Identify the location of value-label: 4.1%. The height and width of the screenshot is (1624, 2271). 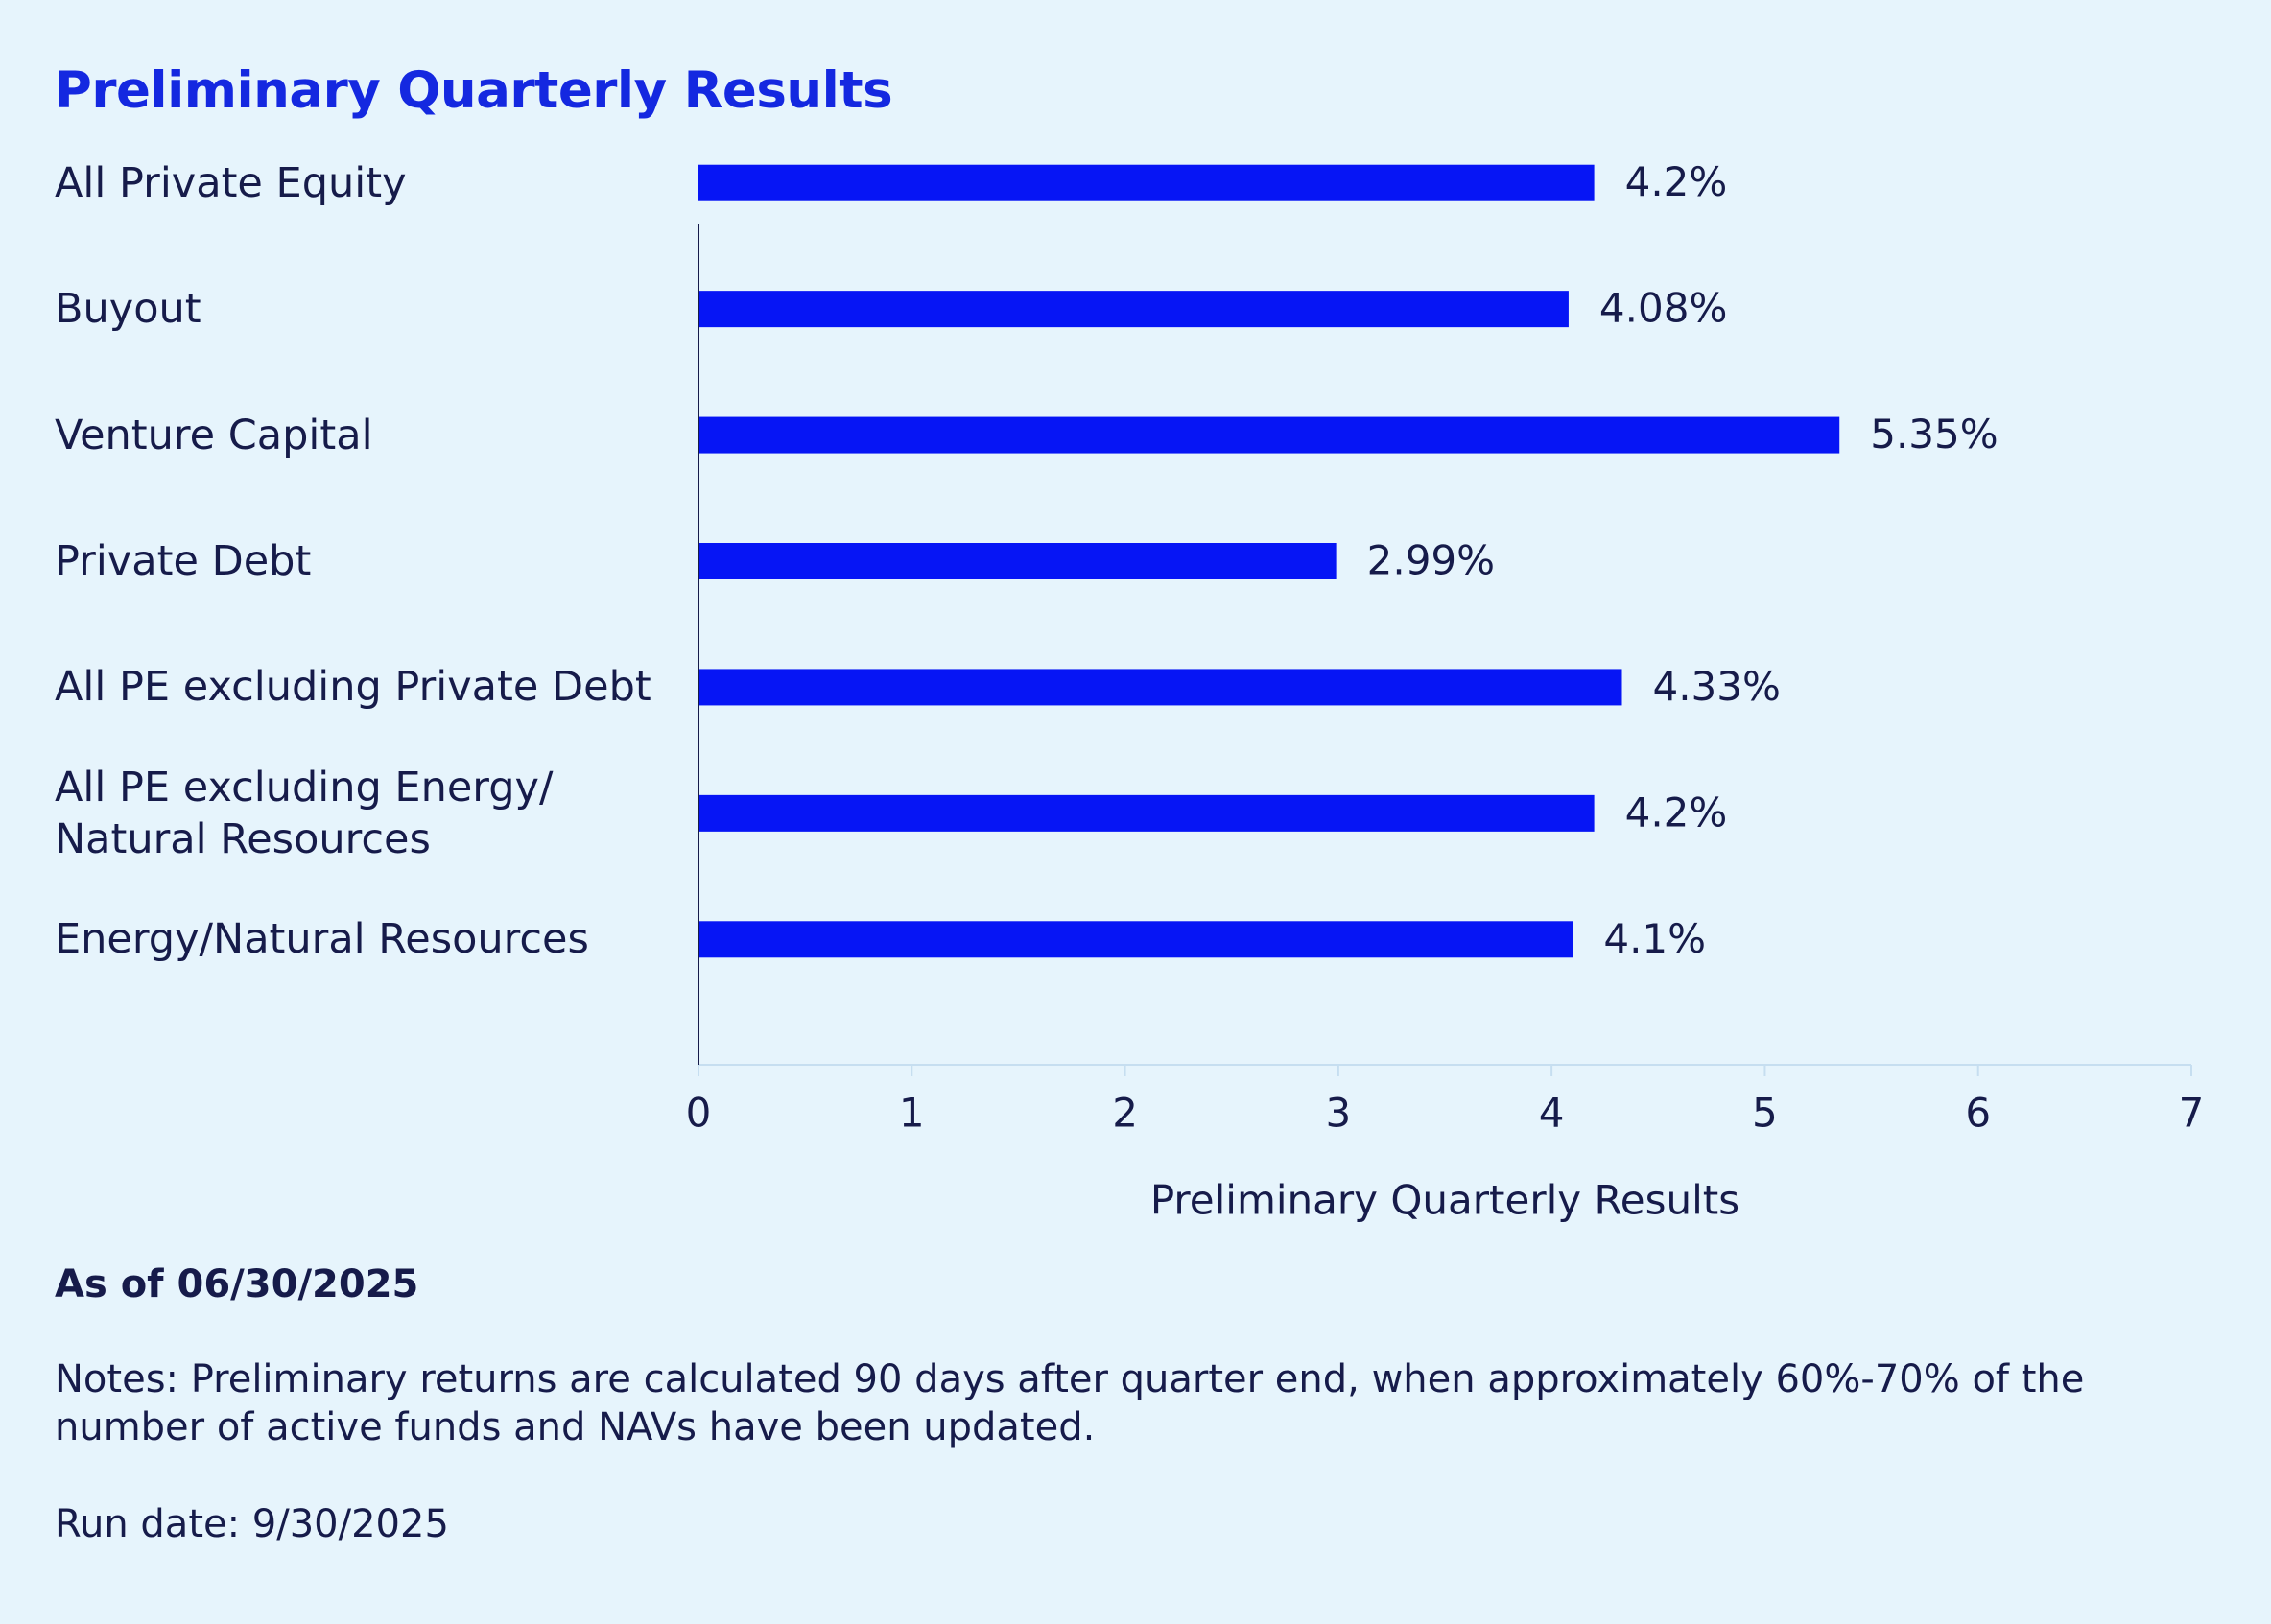
(1654, 938).